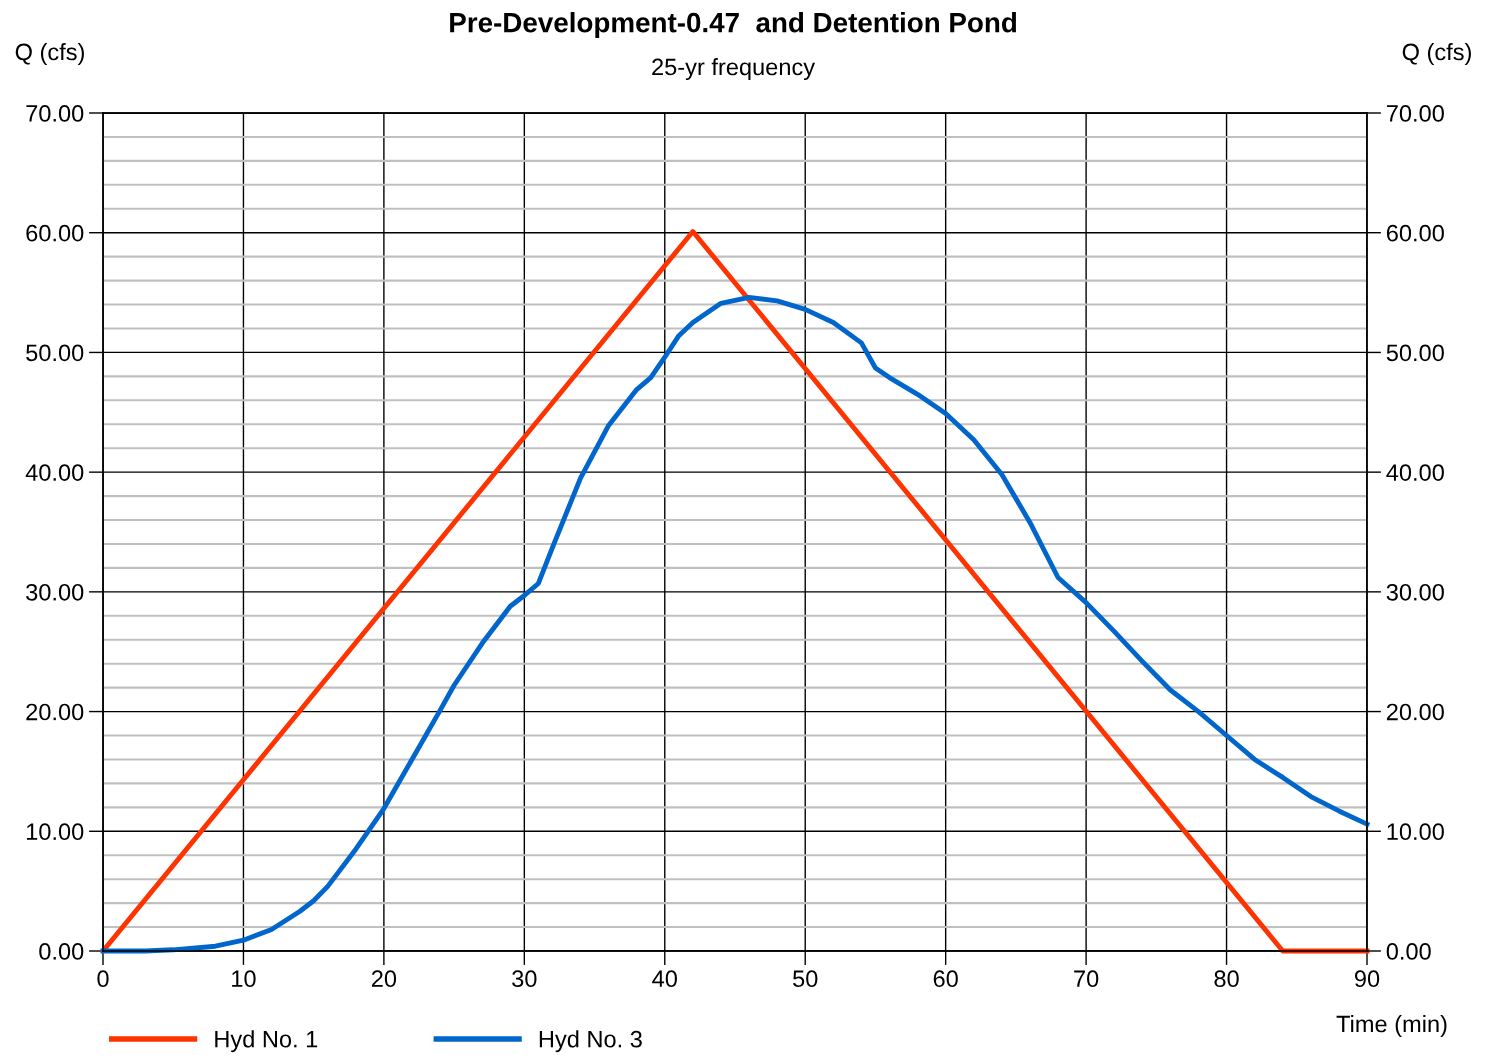 Image resolution: width=1496 pixels, height=1064 pixels. What do you see at coordinates (1415, 832) in the screenshot?
I see `y2-tick-label: 10.00` at bounding box center [1415, 832].